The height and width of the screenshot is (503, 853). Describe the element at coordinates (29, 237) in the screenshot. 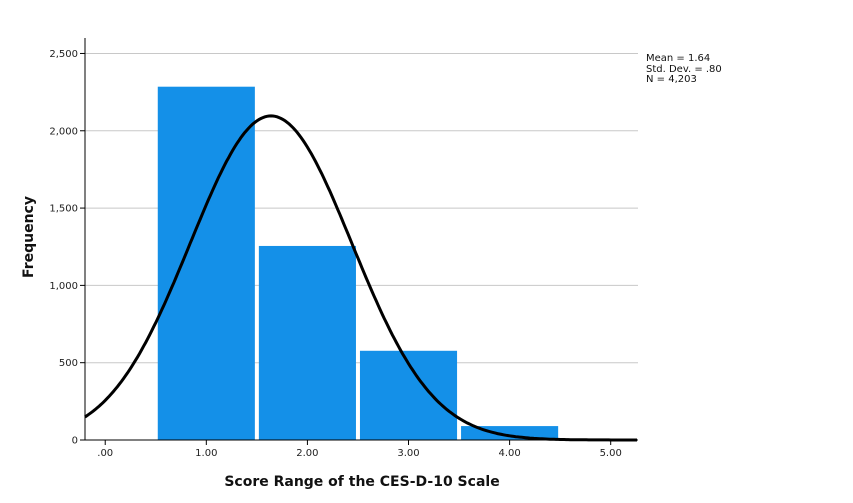

I see `y-axis-title: Frequency` at that location.